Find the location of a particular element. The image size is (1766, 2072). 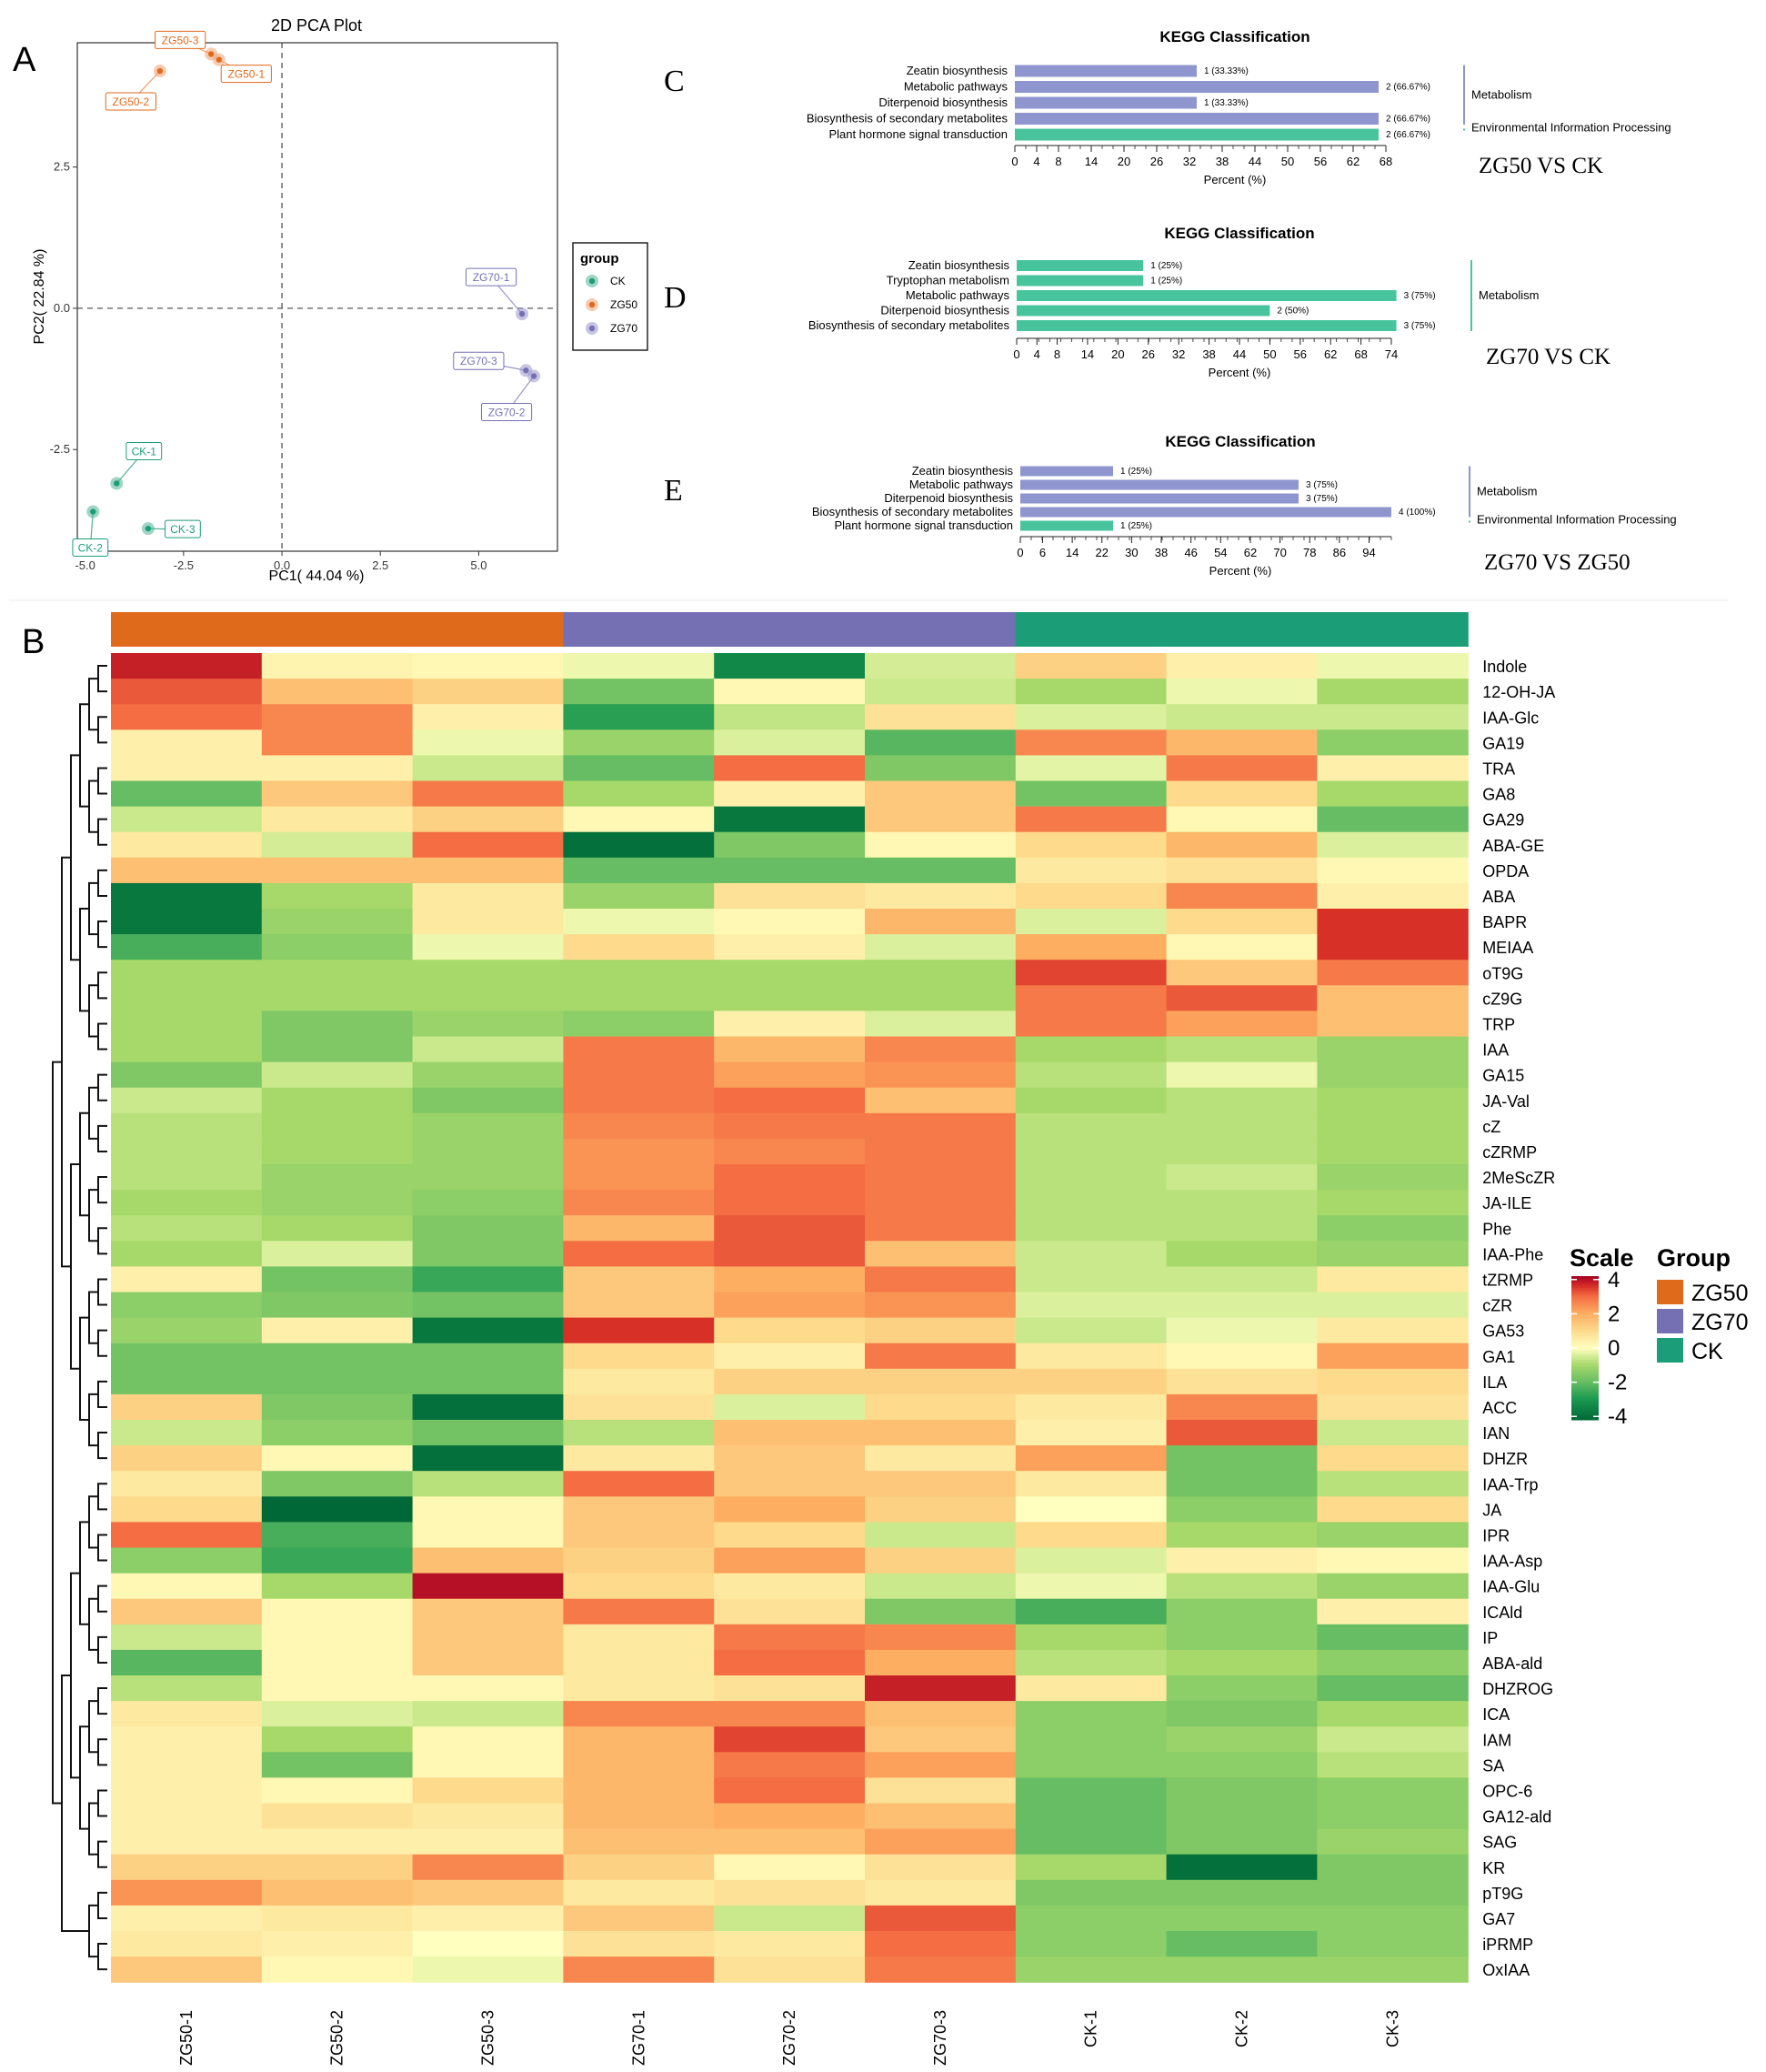

kegg-d-value-label: 1 (25%) is located at coordinates (1166, 266).